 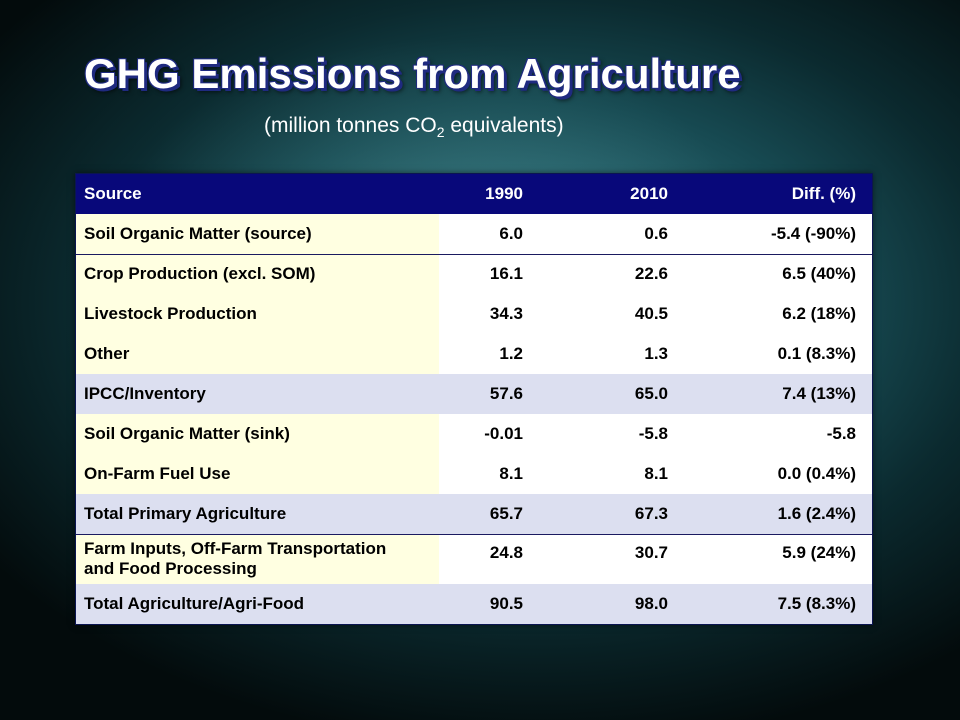 What do you see at coordinates (257, 194) in the screenshot?
I see `header-source: Source` at bounding box center [257, 194].